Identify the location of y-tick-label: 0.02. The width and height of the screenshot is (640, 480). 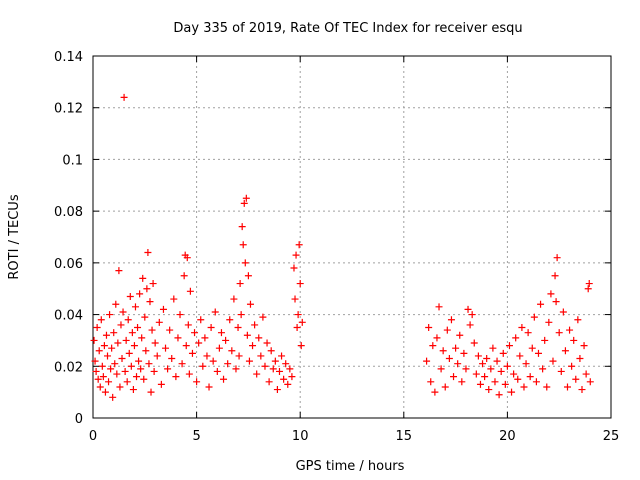
(68, 367).